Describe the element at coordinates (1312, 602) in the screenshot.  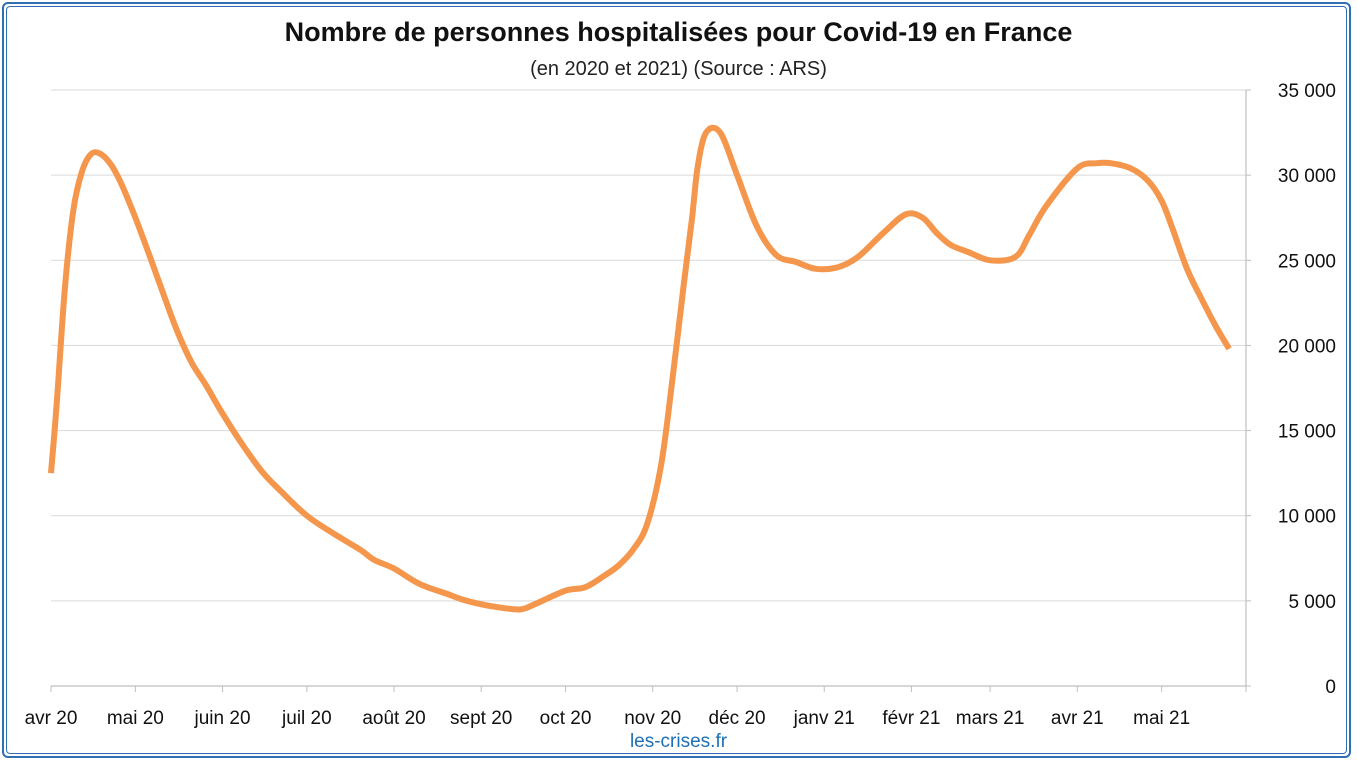
I see `y-tick-label: 5 000` at that location.